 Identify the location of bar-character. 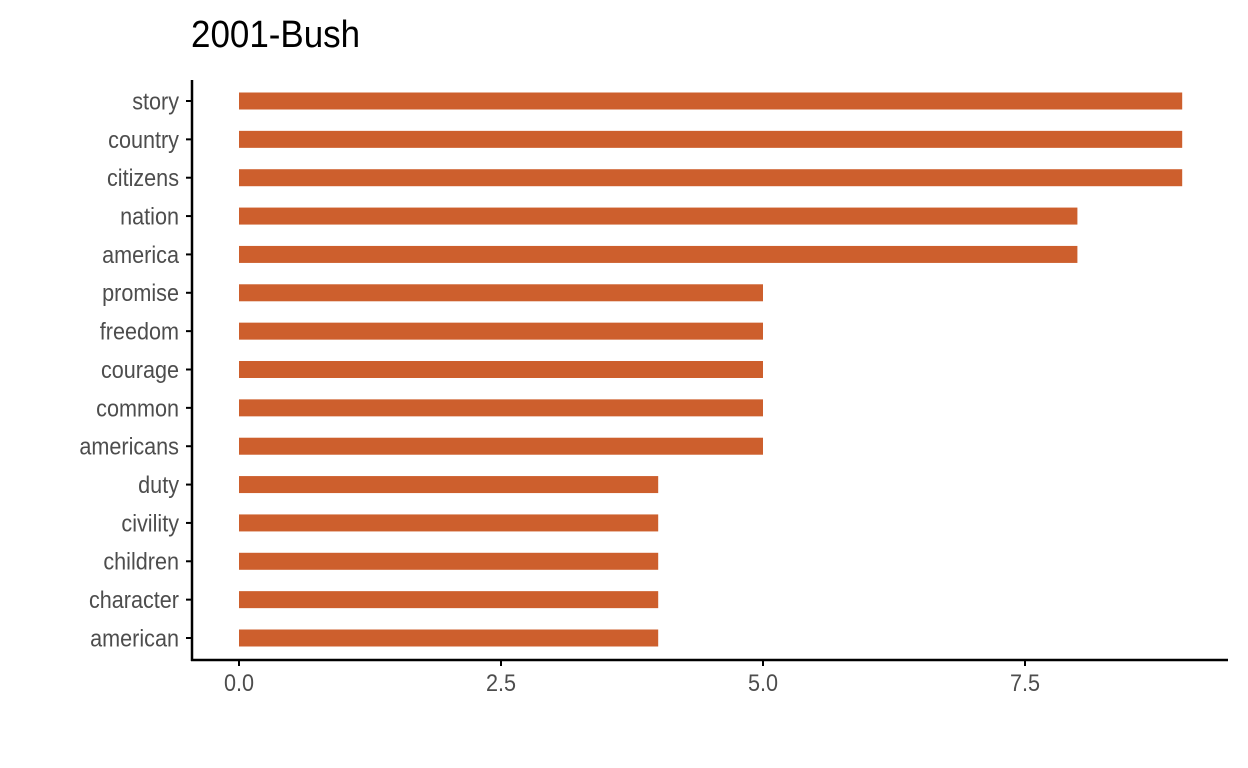
(449, 600).